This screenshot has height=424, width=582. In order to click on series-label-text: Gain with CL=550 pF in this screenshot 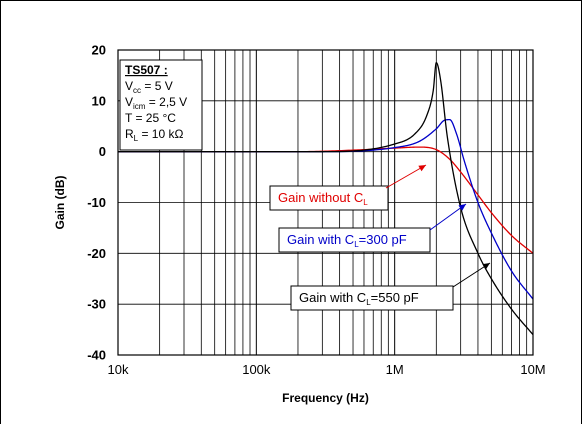, I will do `click(359, 298)`.